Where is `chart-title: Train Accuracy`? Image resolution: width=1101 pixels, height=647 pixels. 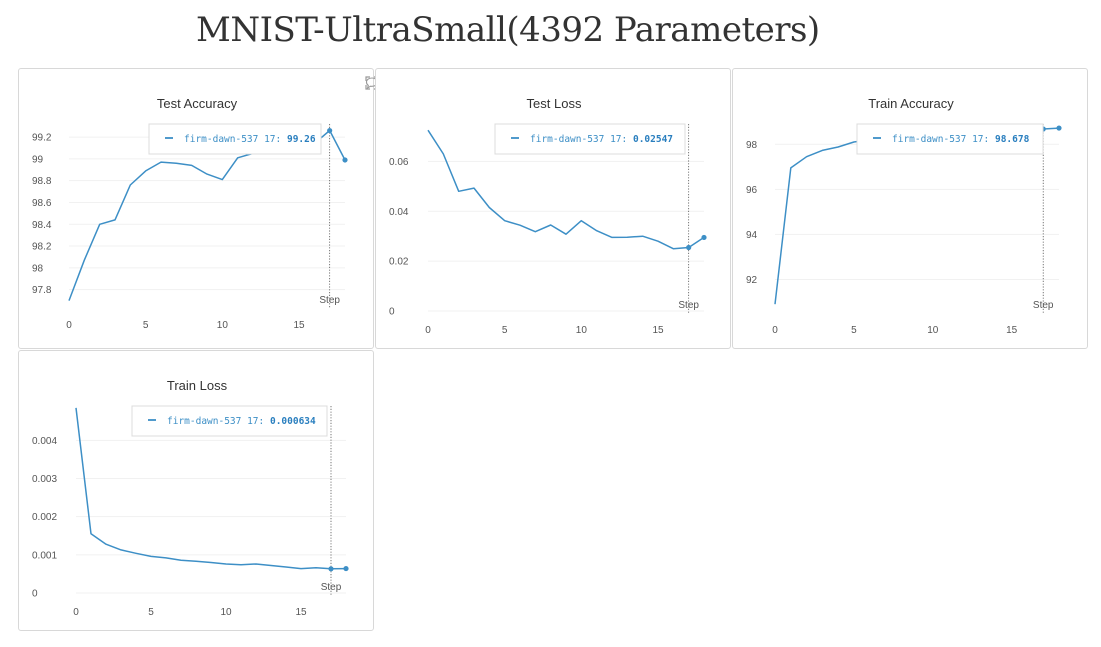 chart-title: Train Accuracy is located at coordinates (911, 103).